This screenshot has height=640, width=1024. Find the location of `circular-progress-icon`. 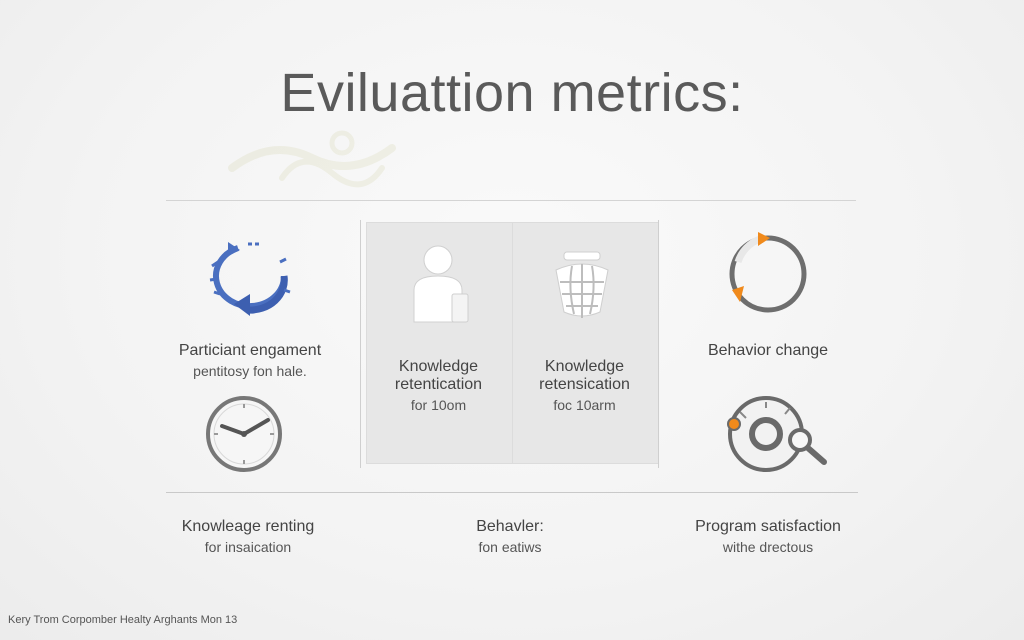

circular-progress-icon is located at coordinates (769, 272).